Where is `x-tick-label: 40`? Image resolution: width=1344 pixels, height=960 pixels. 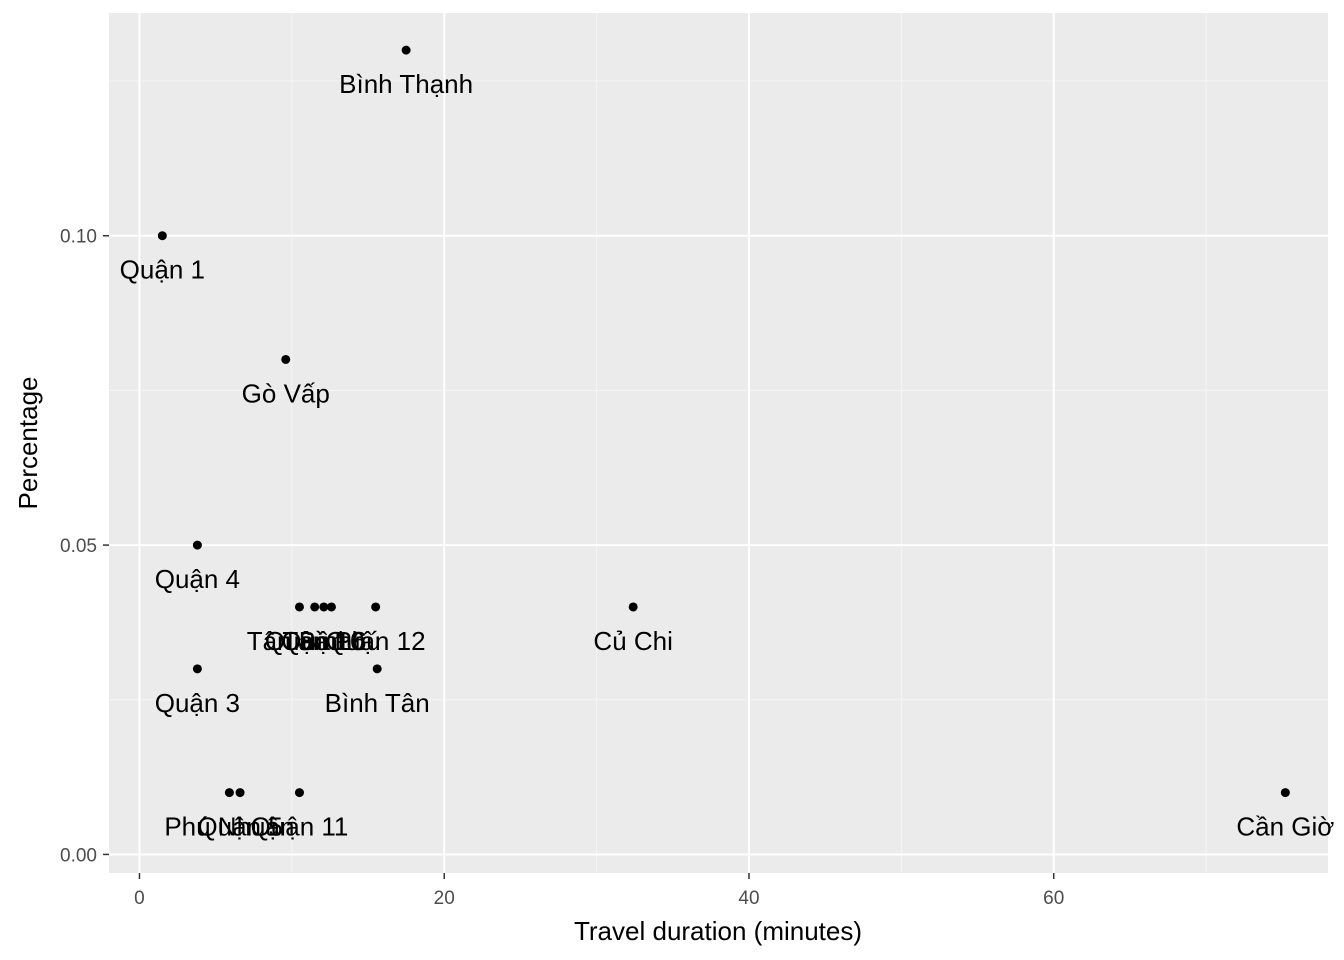
x-tick-label: 40 is located at coordinates (748, 898).